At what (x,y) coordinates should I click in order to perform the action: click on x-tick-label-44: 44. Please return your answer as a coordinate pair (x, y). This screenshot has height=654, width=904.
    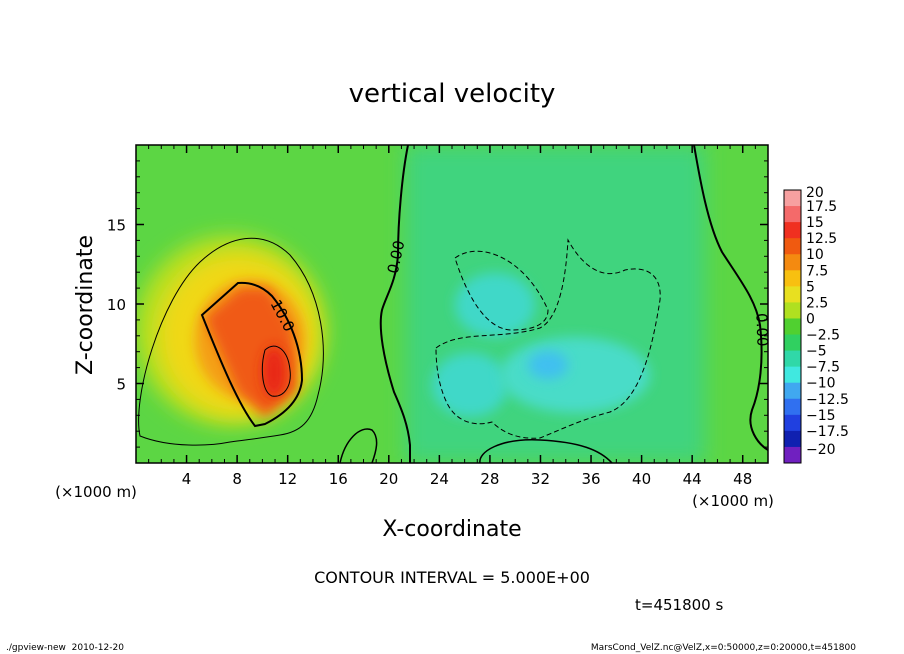
    Looking at the image, I should click on (692, 479).